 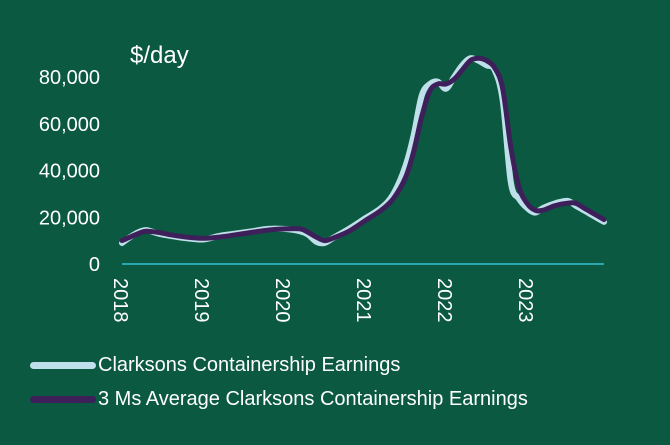 What do you see at coordinates (69, 78) in the screenshot?
I see `y-tick-label: 80,000` at bounding box center [69, 78].